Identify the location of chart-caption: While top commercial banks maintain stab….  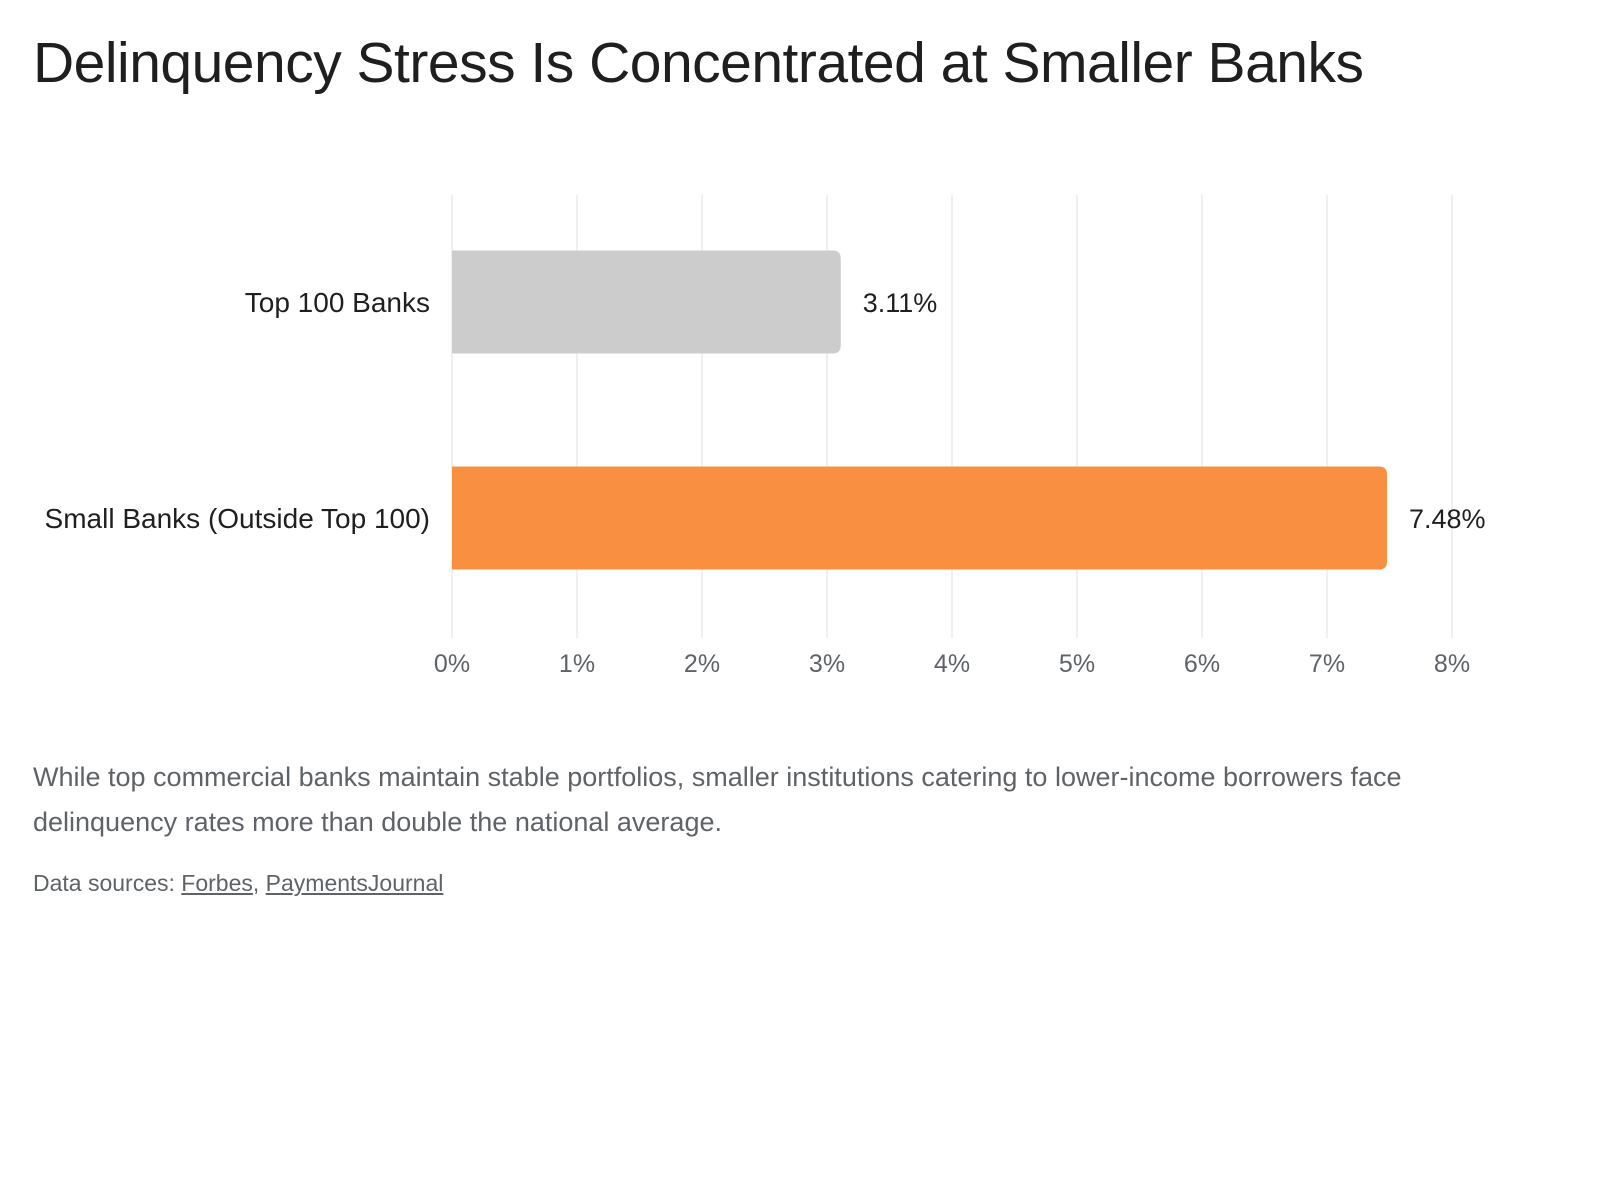
(717, 799).